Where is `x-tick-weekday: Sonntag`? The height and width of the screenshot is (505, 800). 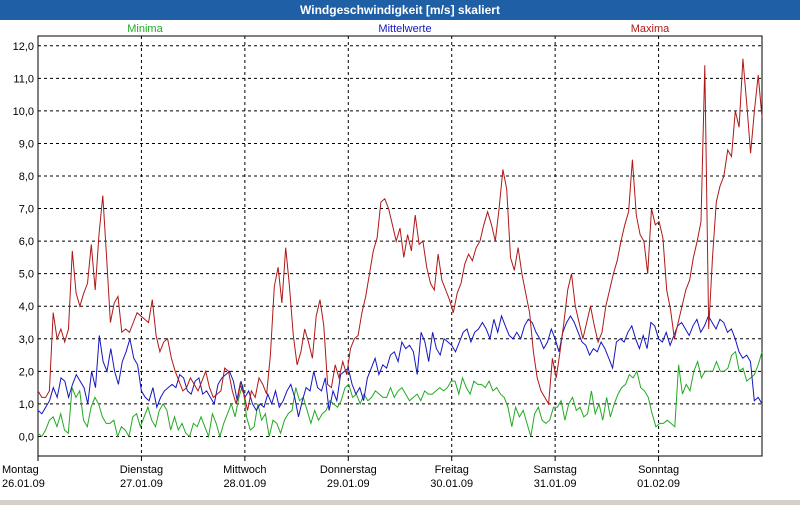
x-tick-weekday: Sonntag is located at coordinates (658, 470).